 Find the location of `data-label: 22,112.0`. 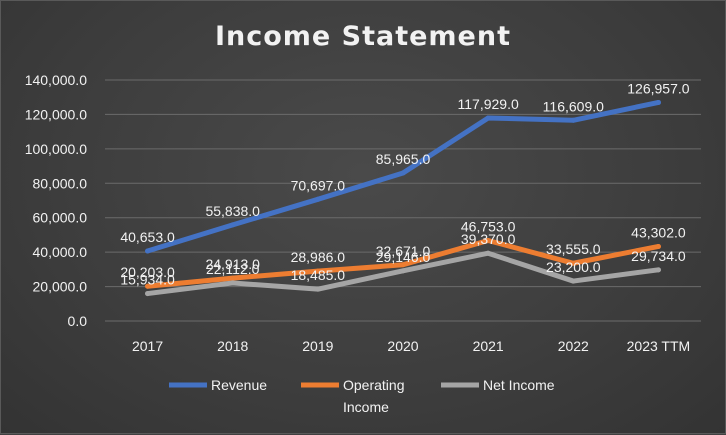

data-label: 22,112.0 is located at coordinates (233, 269).